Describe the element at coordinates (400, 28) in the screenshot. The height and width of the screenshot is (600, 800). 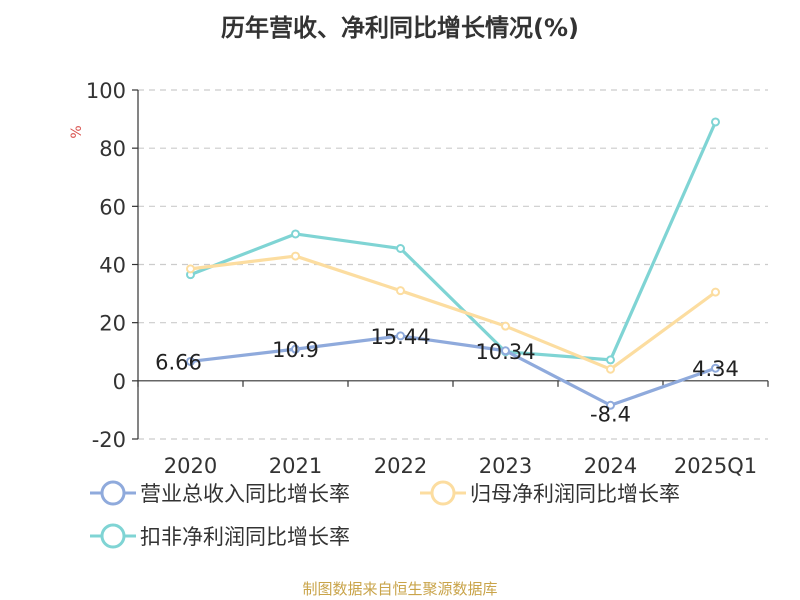
I see `chart-title: 历年营收、净利同比增长情况(%)` at that location.